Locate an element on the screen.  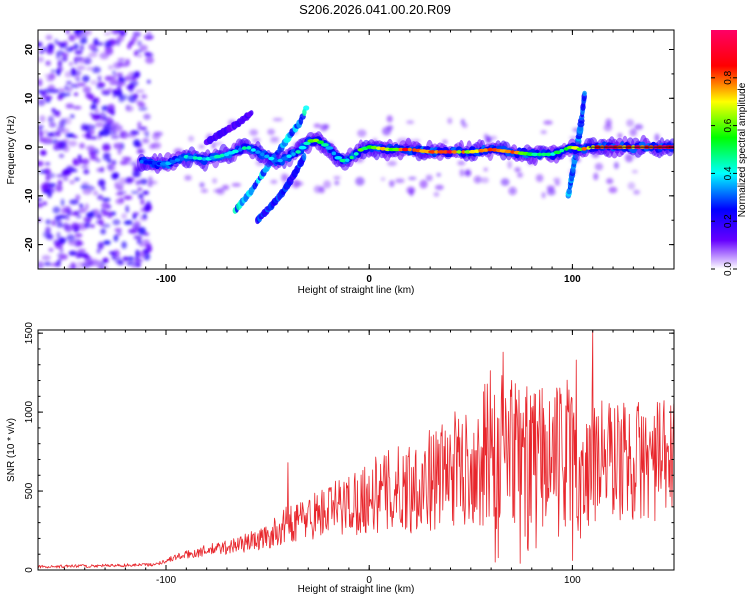
branch-blob is located at coordinates (306, 108).